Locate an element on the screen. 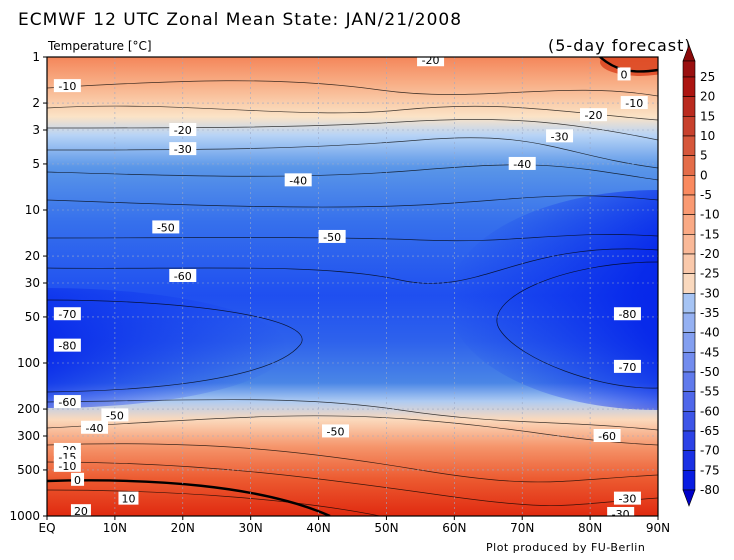  x-tick-label: 40N is located at coordinates (318, 528).